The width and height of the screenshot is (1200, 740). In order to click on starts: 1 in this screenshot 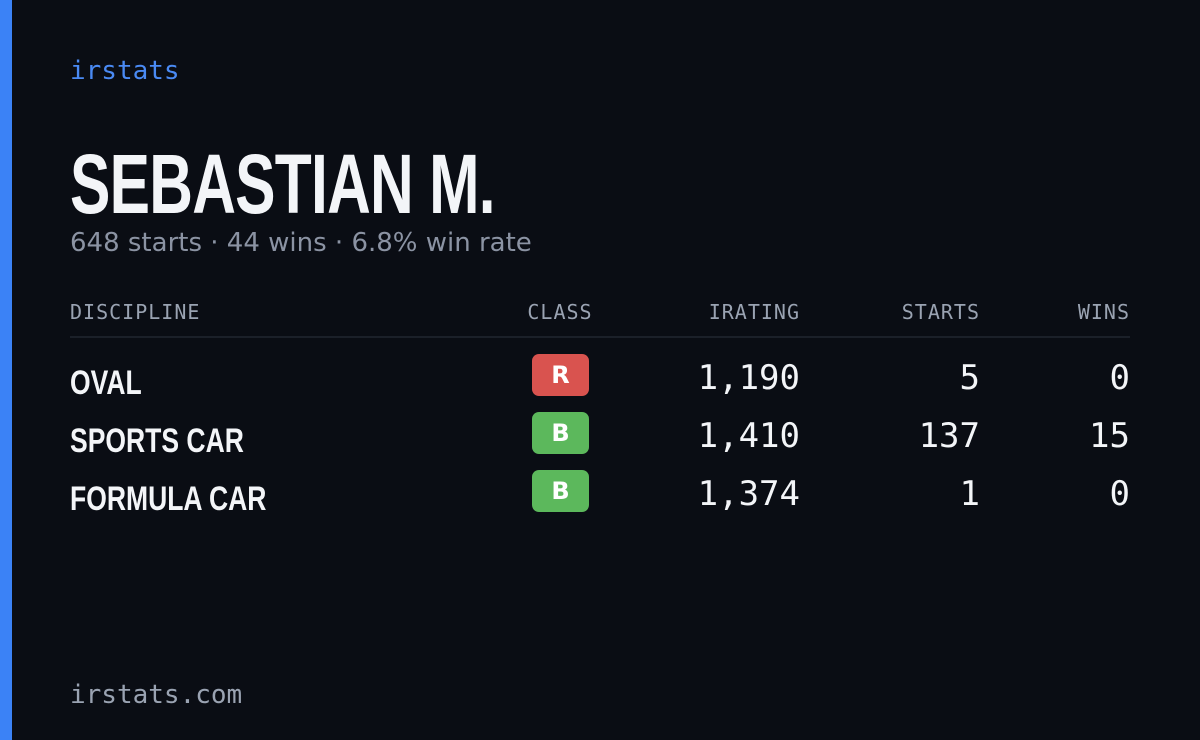, I will do `click(969, 494)`.